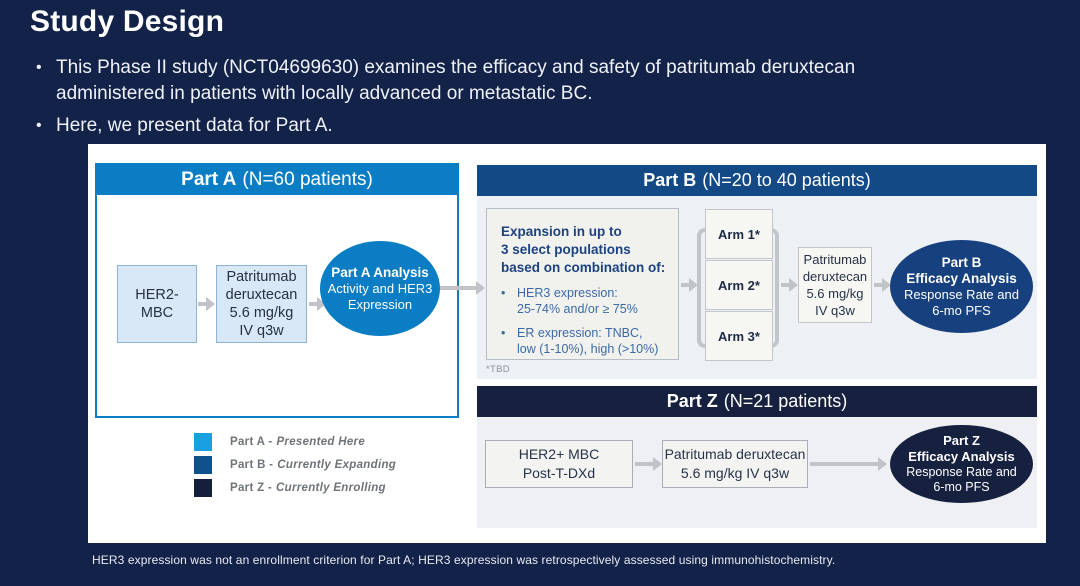  I want to click on part-a-drug-box: Patritumab deruxtecan 5.6 mg/kg IV q3w, so click(261, 304).